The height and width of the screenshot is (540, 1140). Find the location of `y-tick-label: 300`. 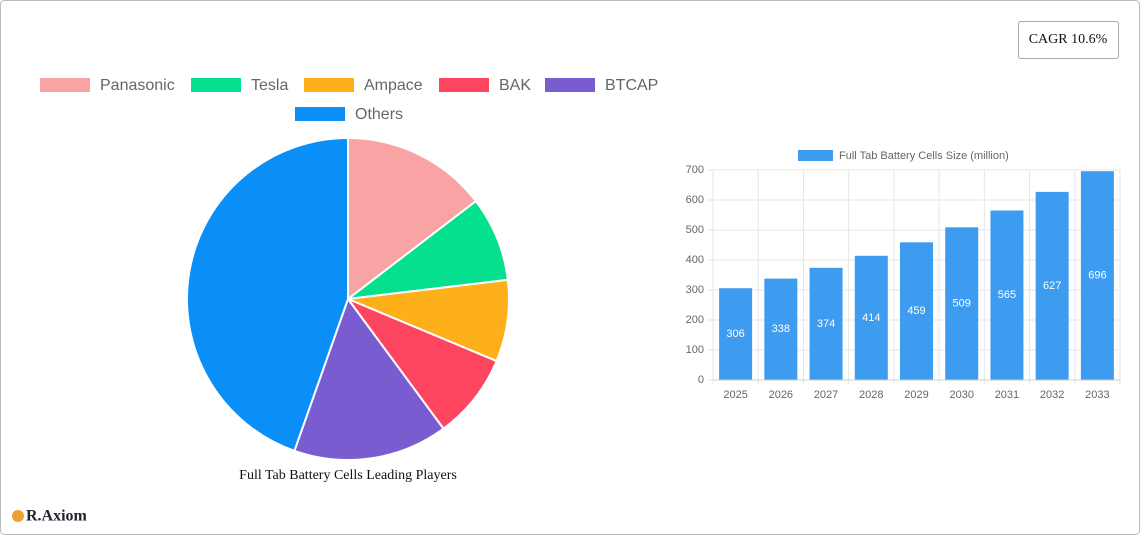

y-tick-label: 300 is located at coordinates (695, 290).